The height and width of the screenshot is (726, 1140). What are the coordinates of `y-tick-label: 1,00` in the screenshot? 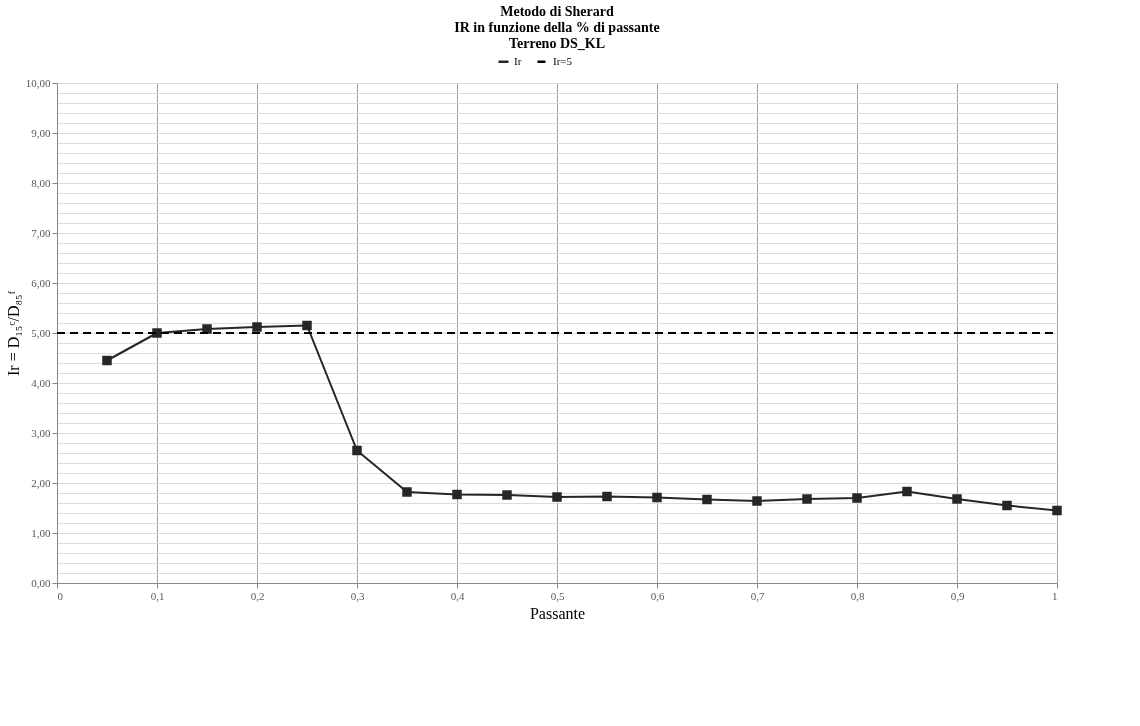 It's located at (41, 532).